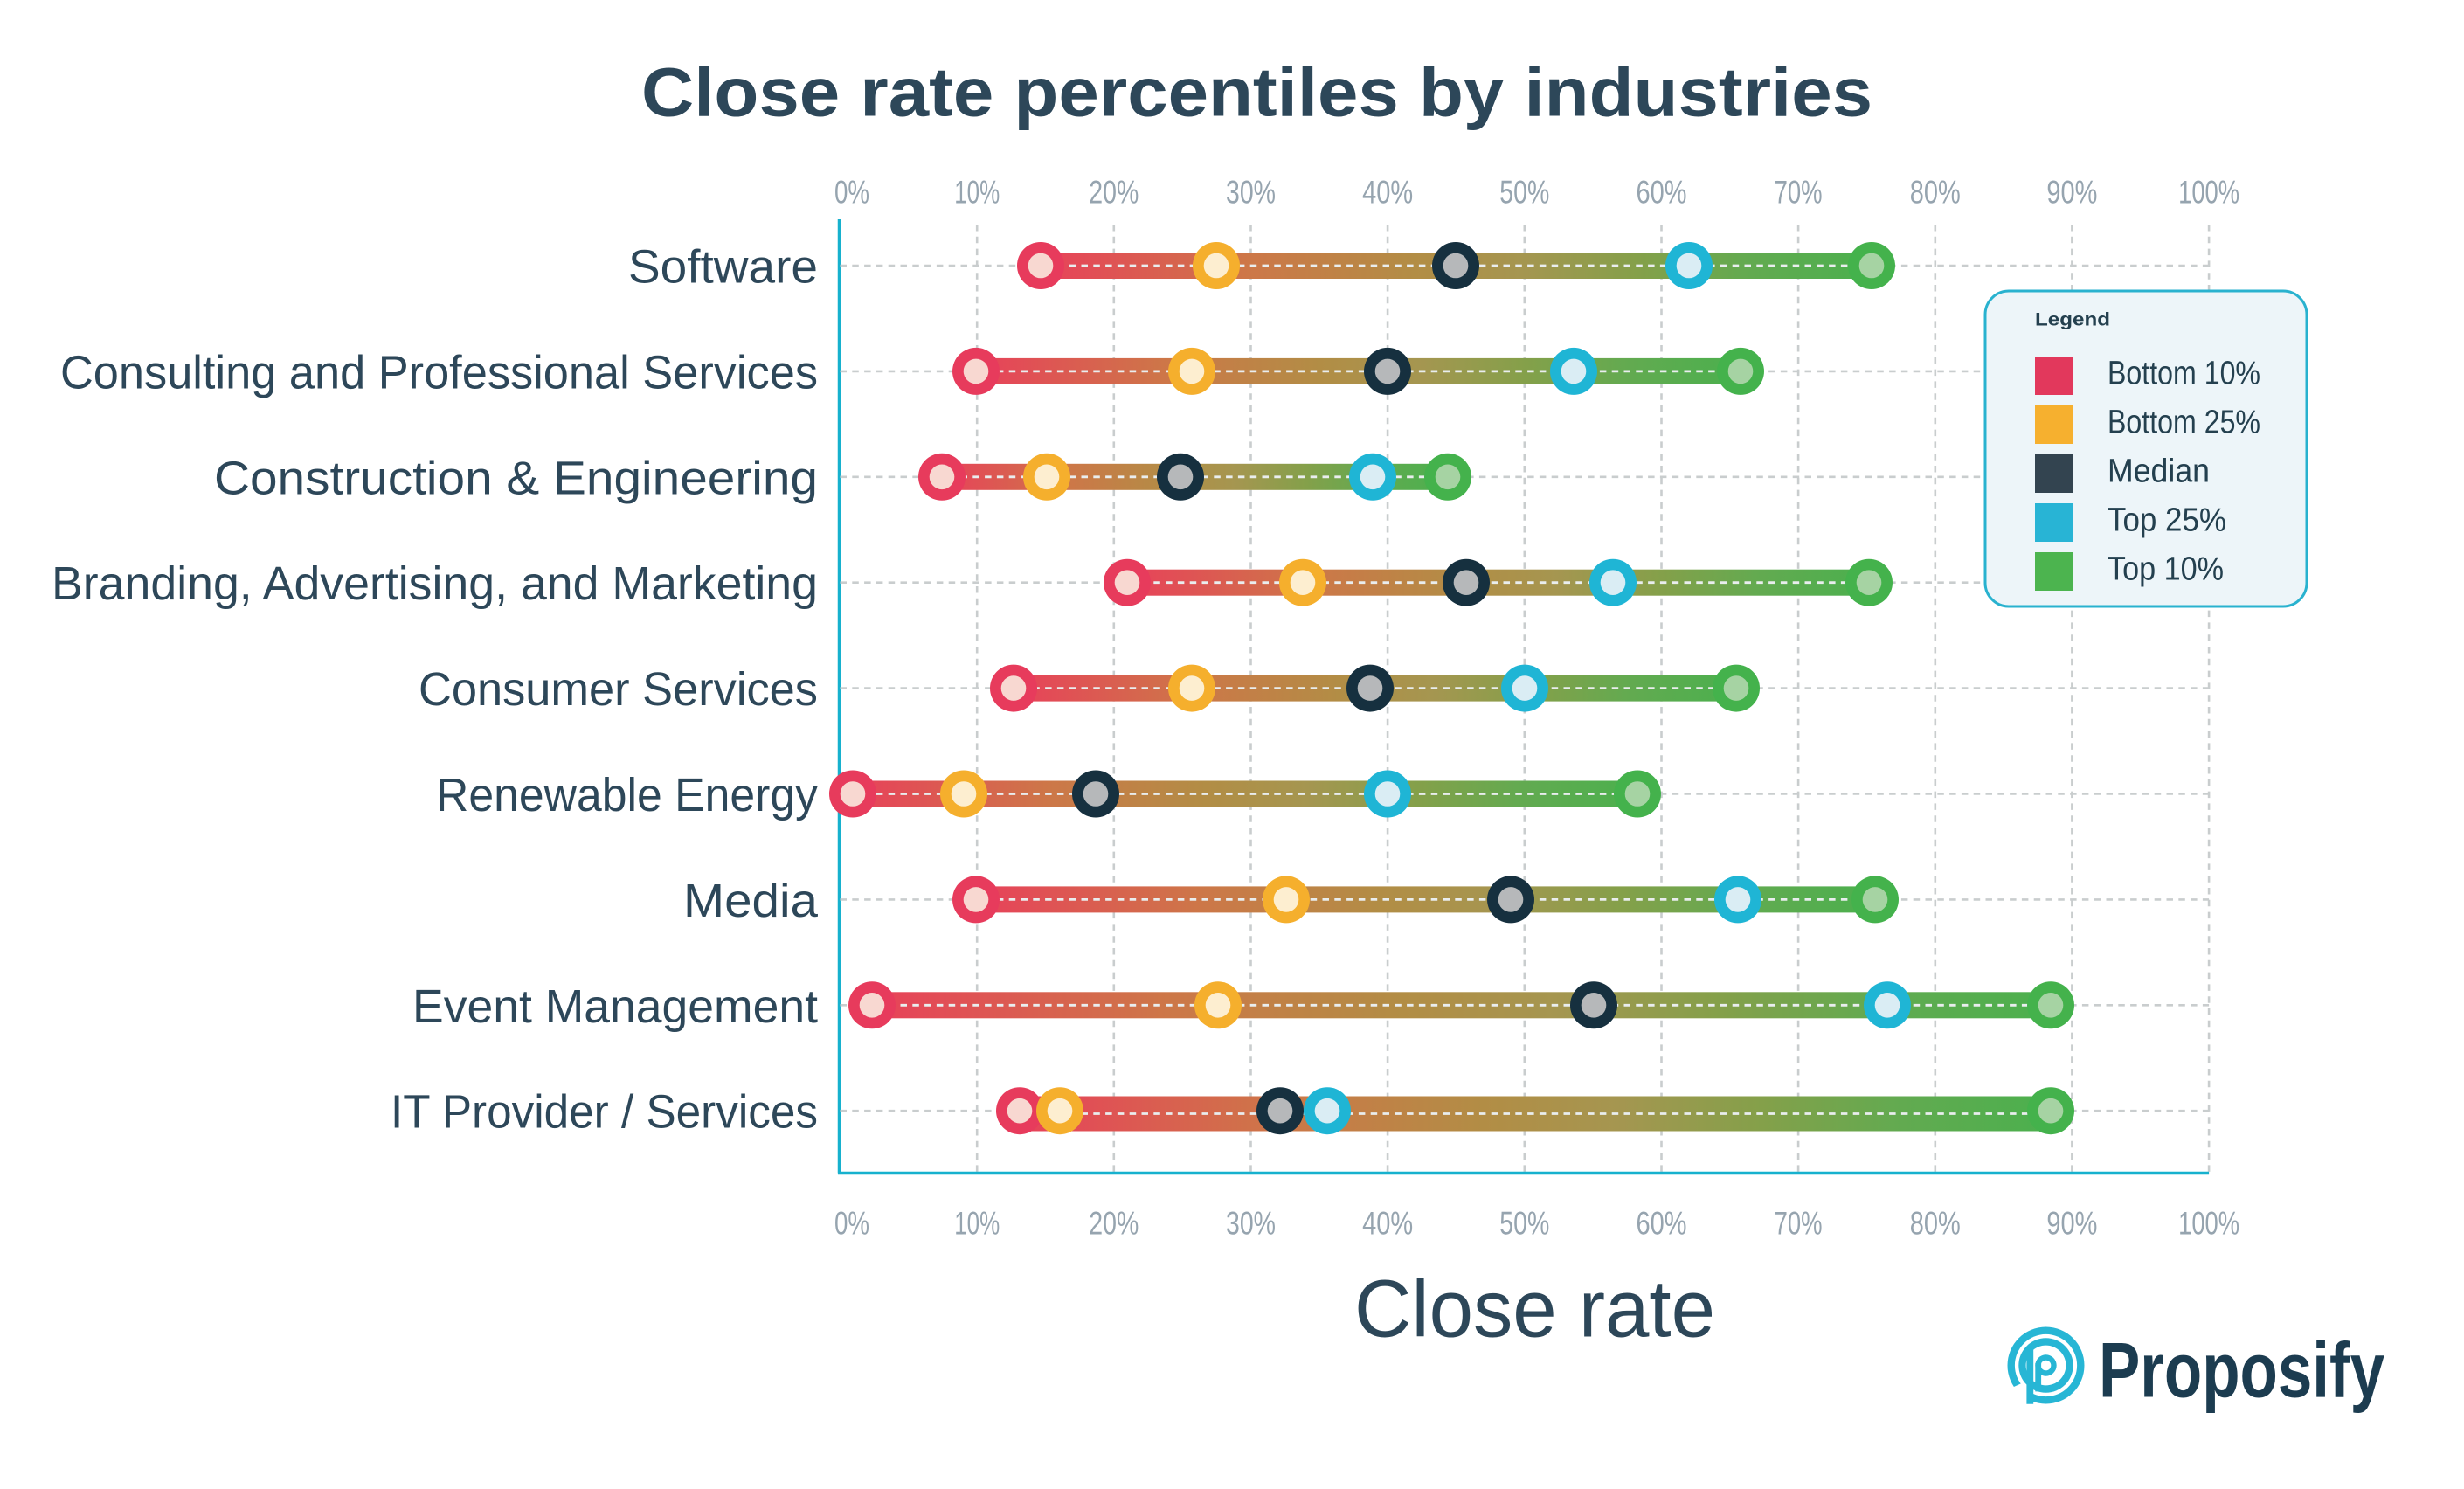 The image size is (2464, 1489). I want to click on svg-text: Bottom 10%, so click(2184, 374).